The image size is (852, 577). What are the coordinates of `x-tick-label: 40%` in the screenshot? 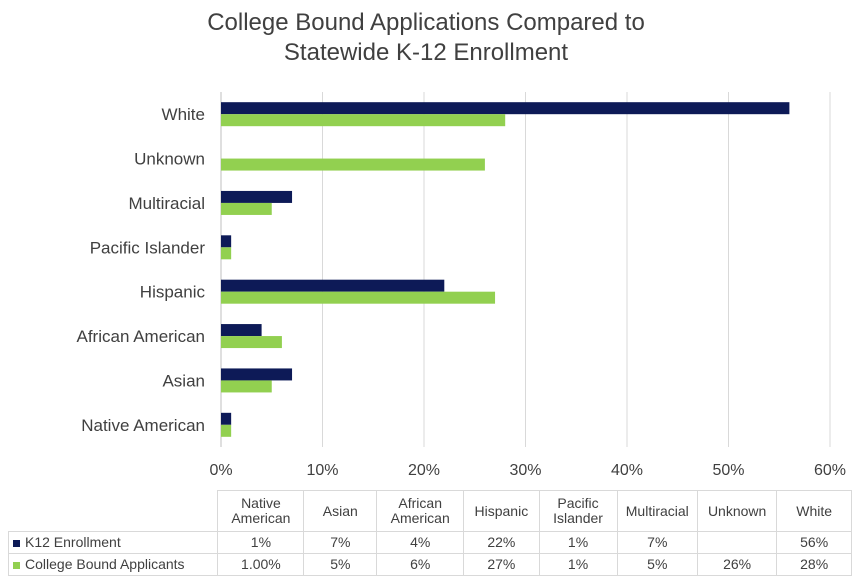 It's located at (627, 470).